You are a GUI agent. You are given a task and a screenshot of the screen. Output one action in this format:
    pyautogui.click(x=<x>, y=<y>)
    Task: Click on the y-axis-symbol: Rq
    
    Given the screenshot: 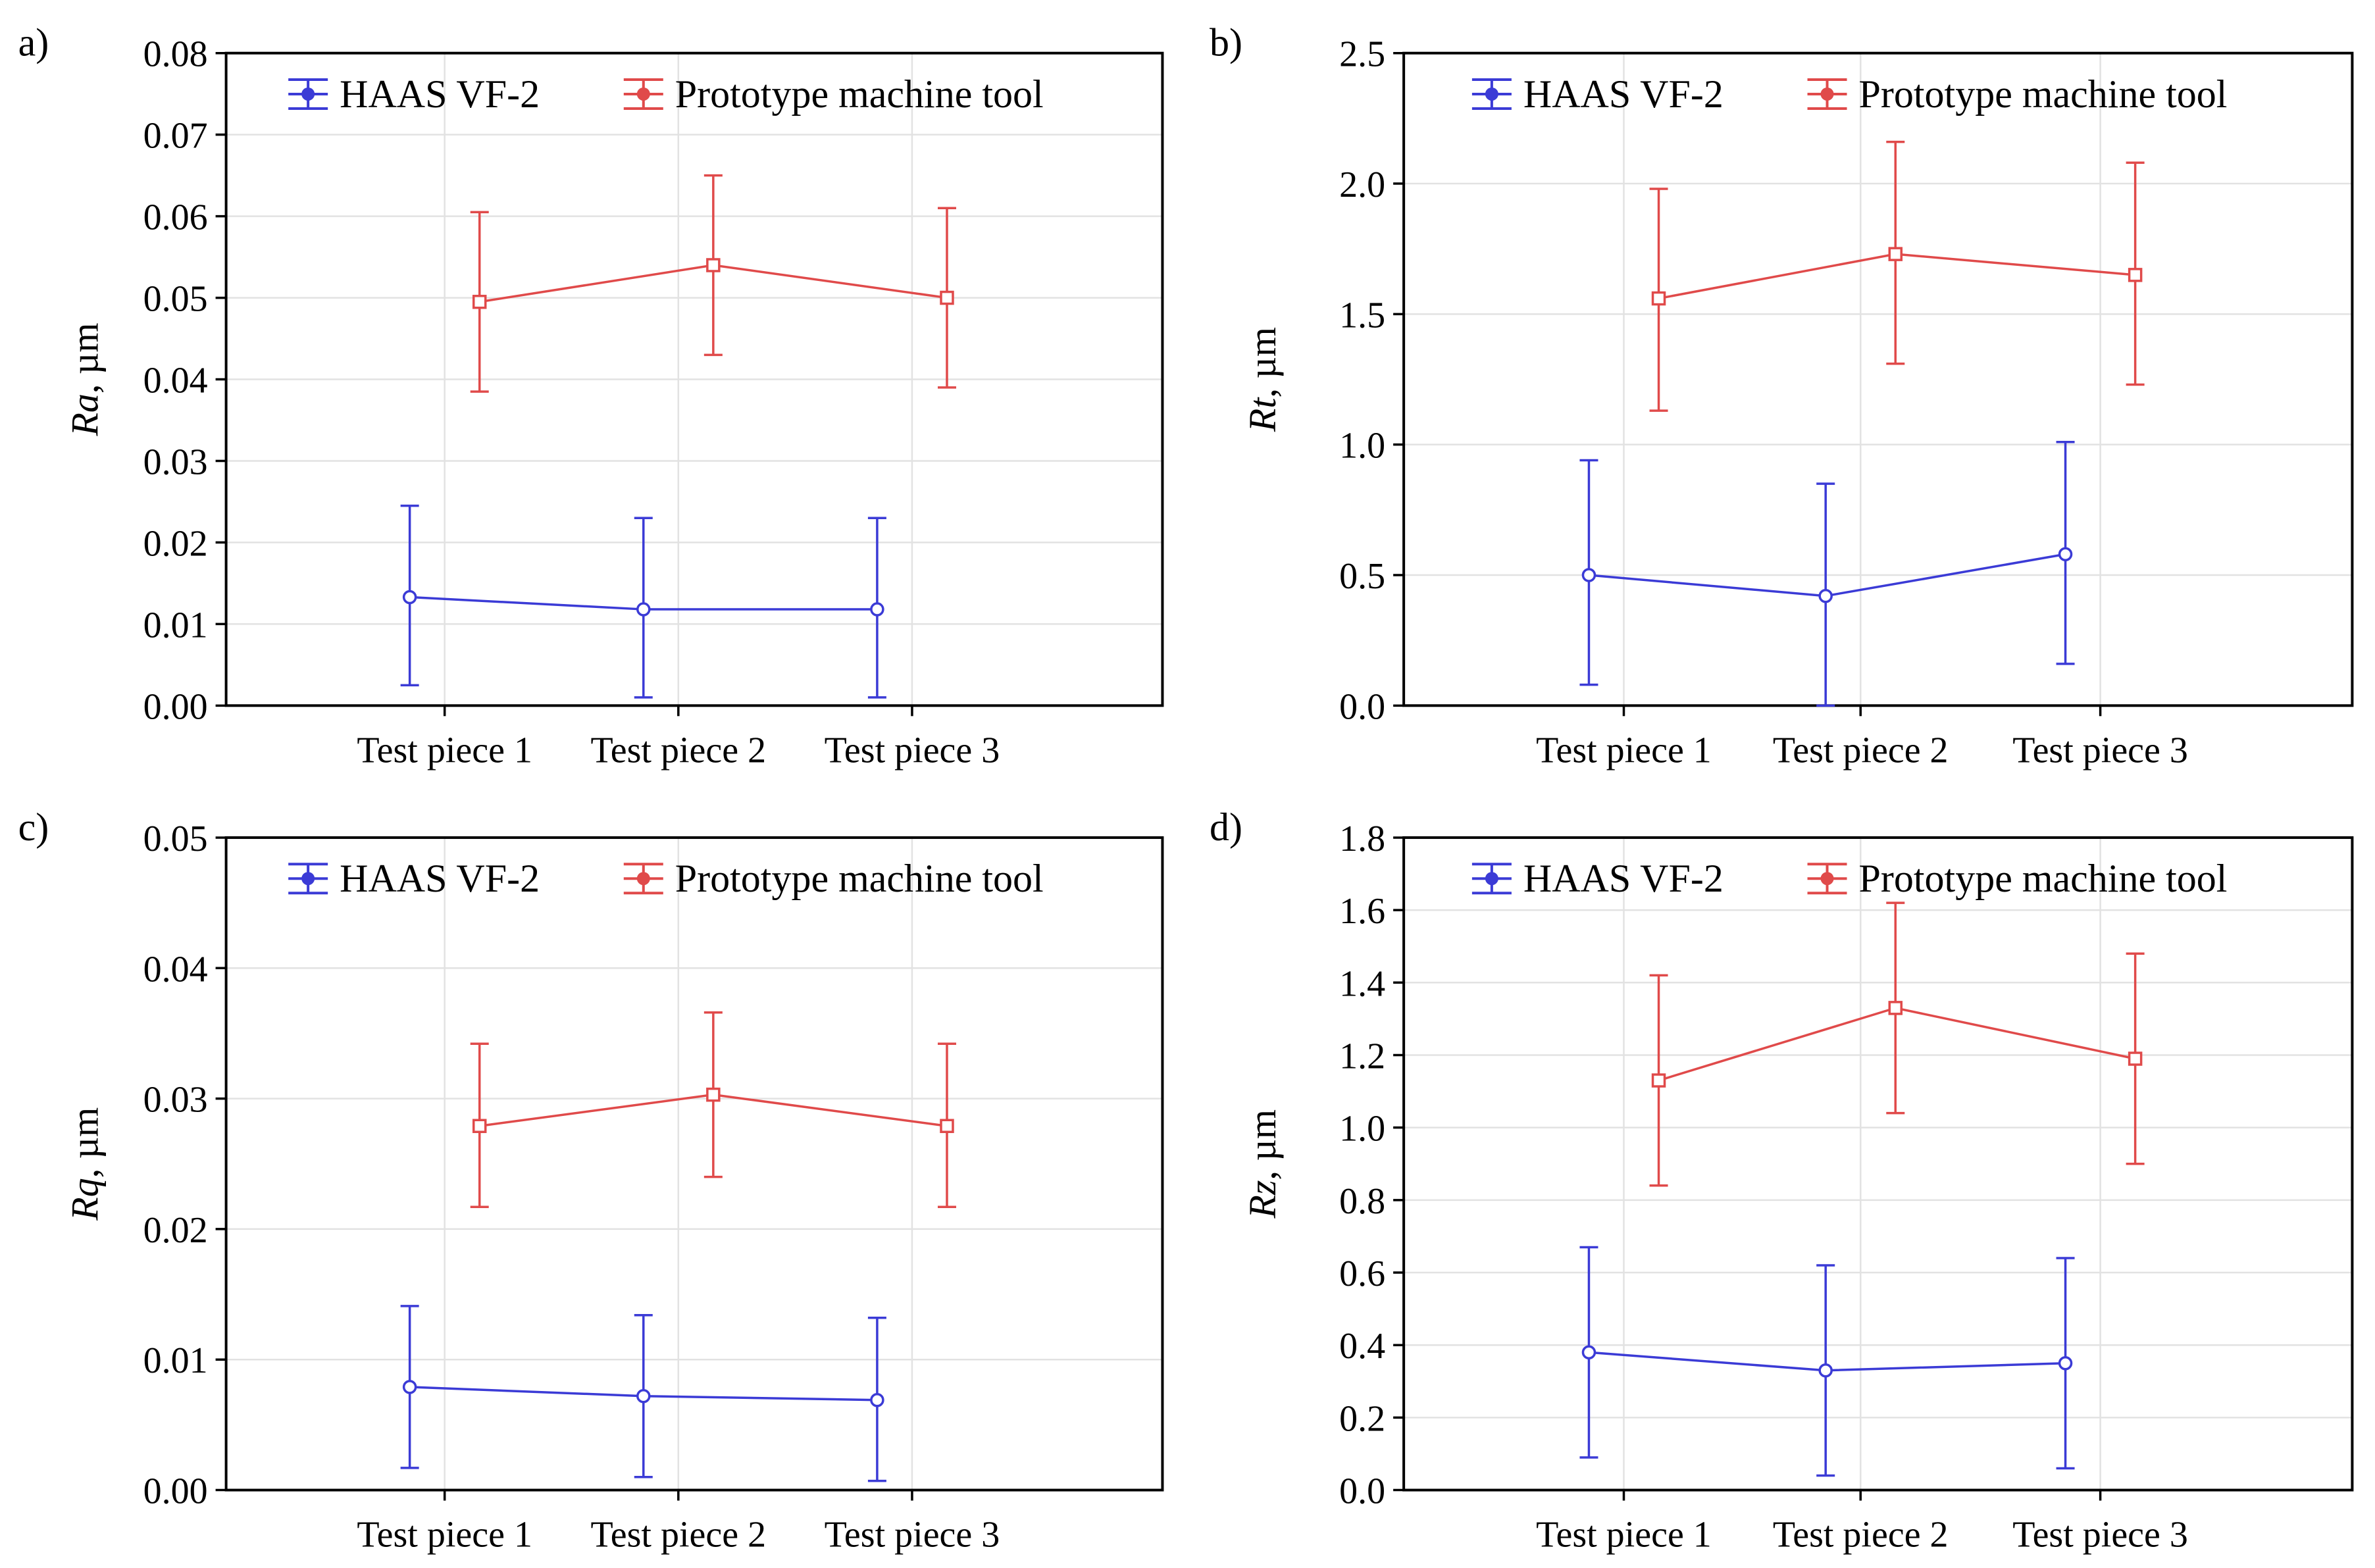 What is the action you would take?
    pyautogui.click(x=86, y=1199)
    